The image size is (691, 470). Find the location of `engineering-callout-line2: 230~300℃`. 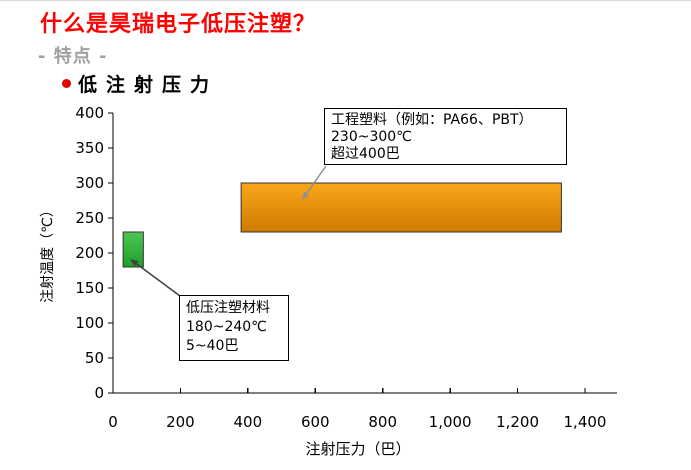

engineering-callout-line2: 230~300℃ is located at coordinates (371, 137).